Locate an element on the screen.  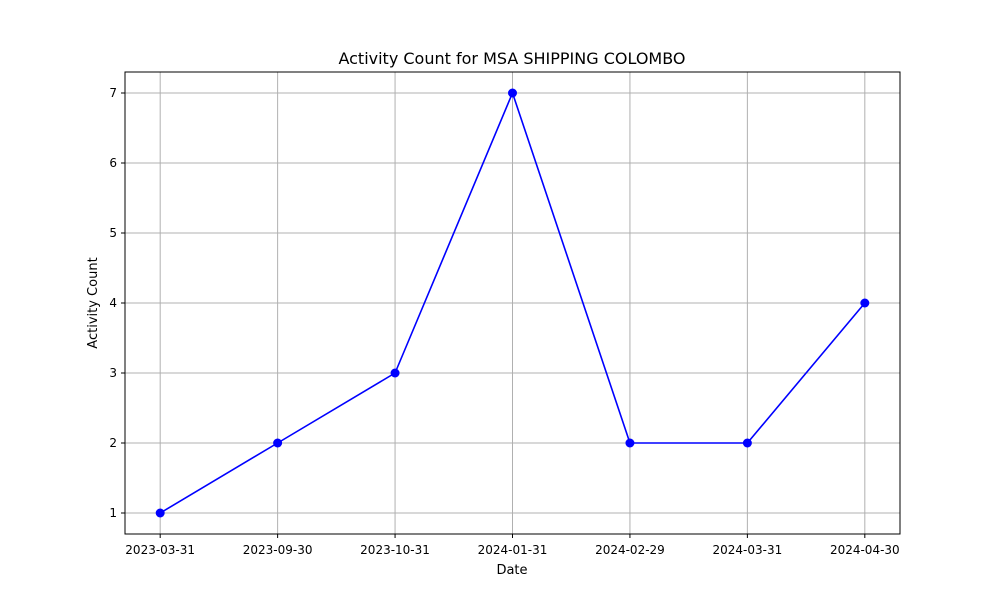
x-tick-label: 2023-10-31 is located at coordinates (395, 550).